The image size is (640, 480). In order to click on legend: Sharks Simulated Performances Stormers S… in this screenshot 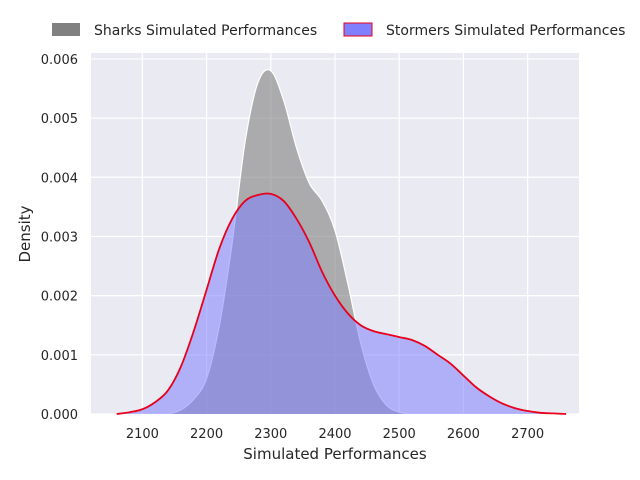, I will do `click(338, 30)`.